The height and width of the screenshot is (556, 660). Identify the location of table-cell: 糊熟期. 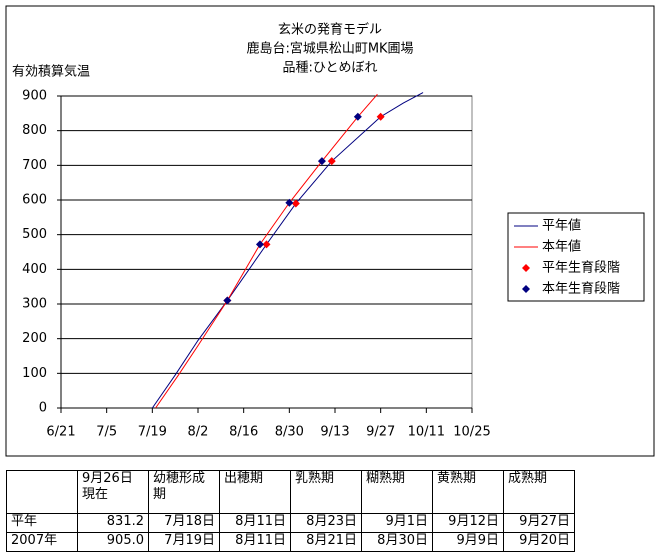
(397, 492).